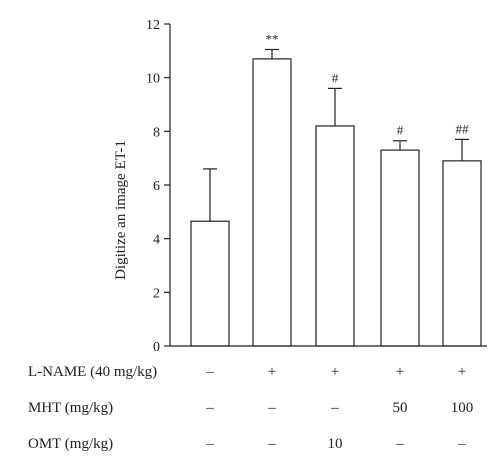  I want to click on y-tick-label: 12, so click(153, 25).